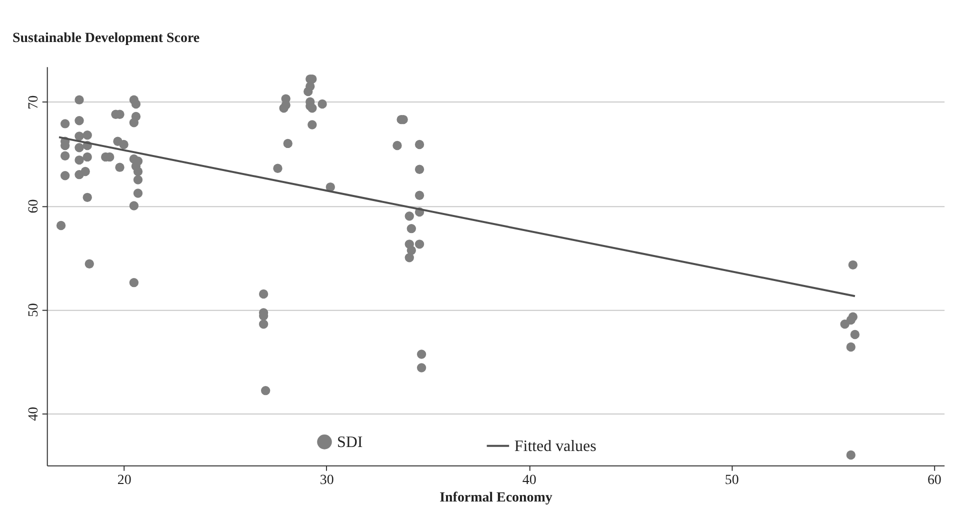  I want to click on y-tick-label: 40, so click(34, 413).